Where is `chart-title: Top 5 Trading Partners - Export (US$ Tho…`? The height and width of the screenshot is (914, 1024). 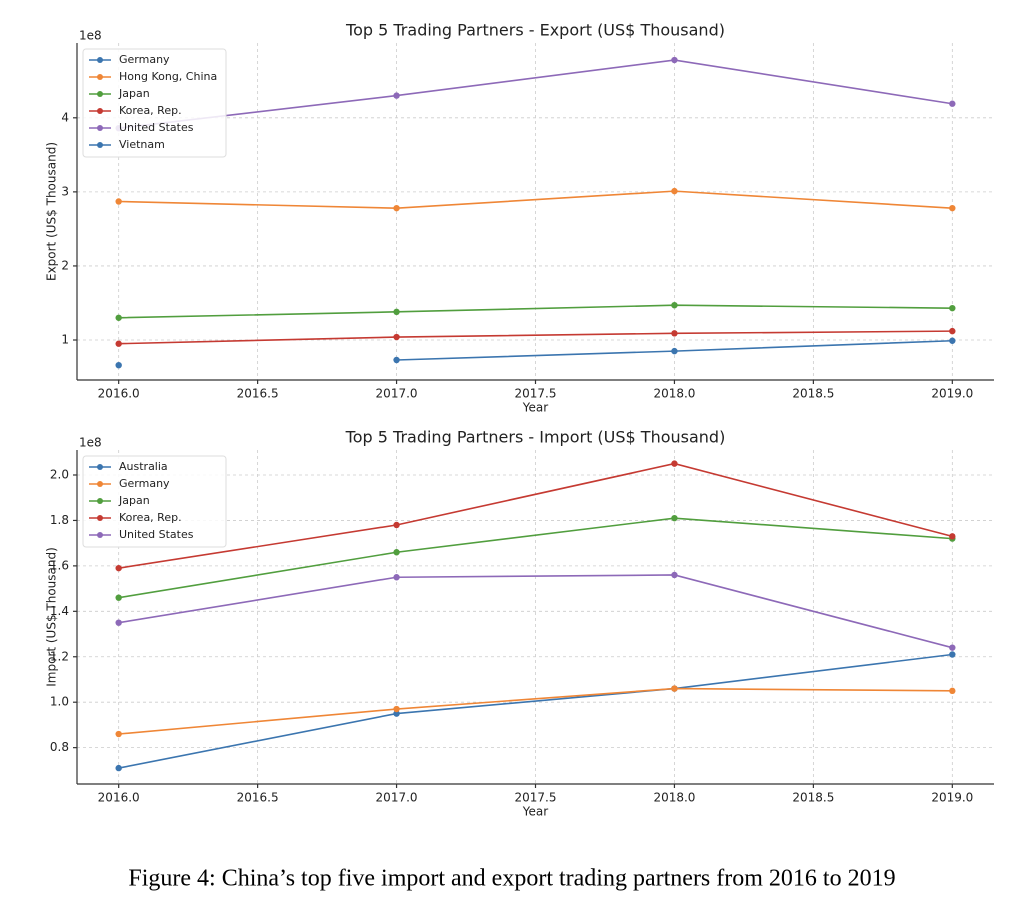
chart-title: Top 5 Trading Partners - Export (US$ Tho… is located at coordinates (535, 30).